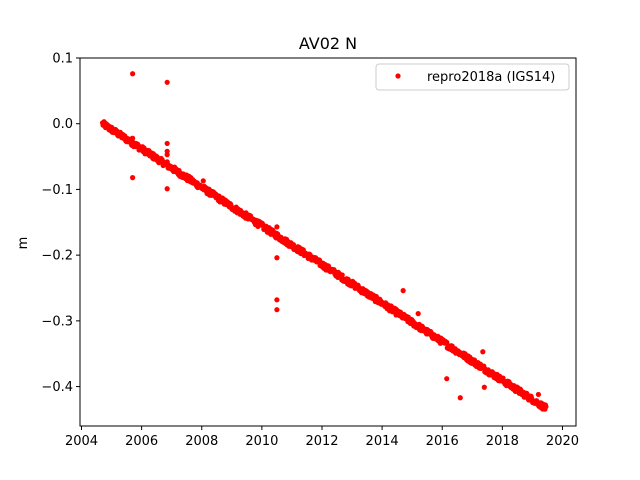  What do you see at coordinates (141, 441) in the screenshot?
I see `x-tick-label: 2006` at bounding box center [141, 441].